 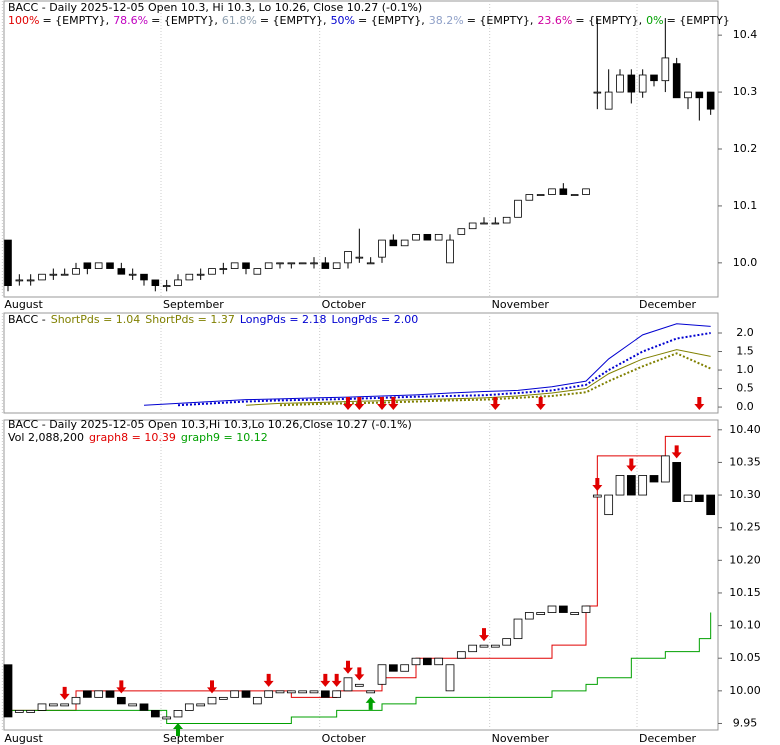 I want to click on legend-label: 50%, so click(x=343, y=20).